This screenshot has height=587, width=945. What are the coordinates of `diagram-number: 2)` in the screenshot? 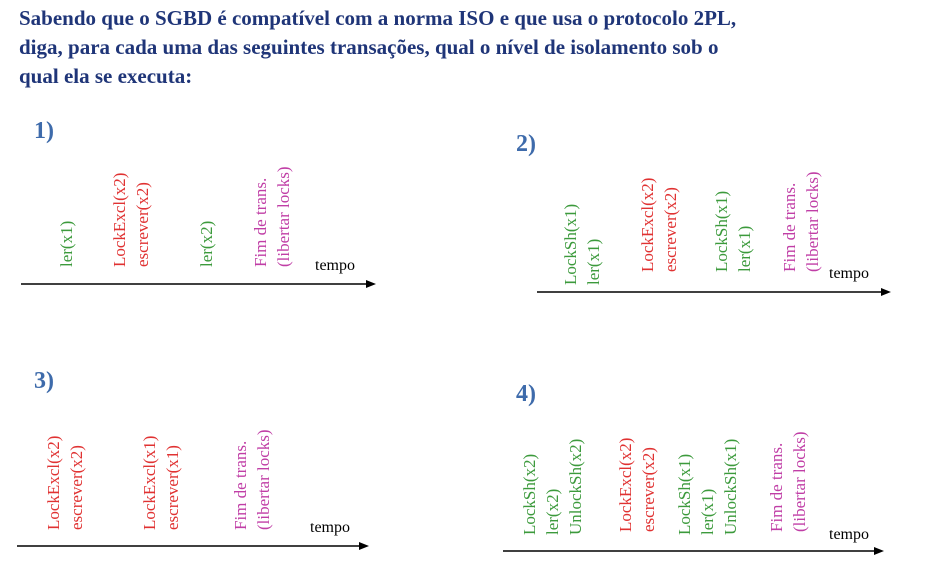 It's located at (526, 144).